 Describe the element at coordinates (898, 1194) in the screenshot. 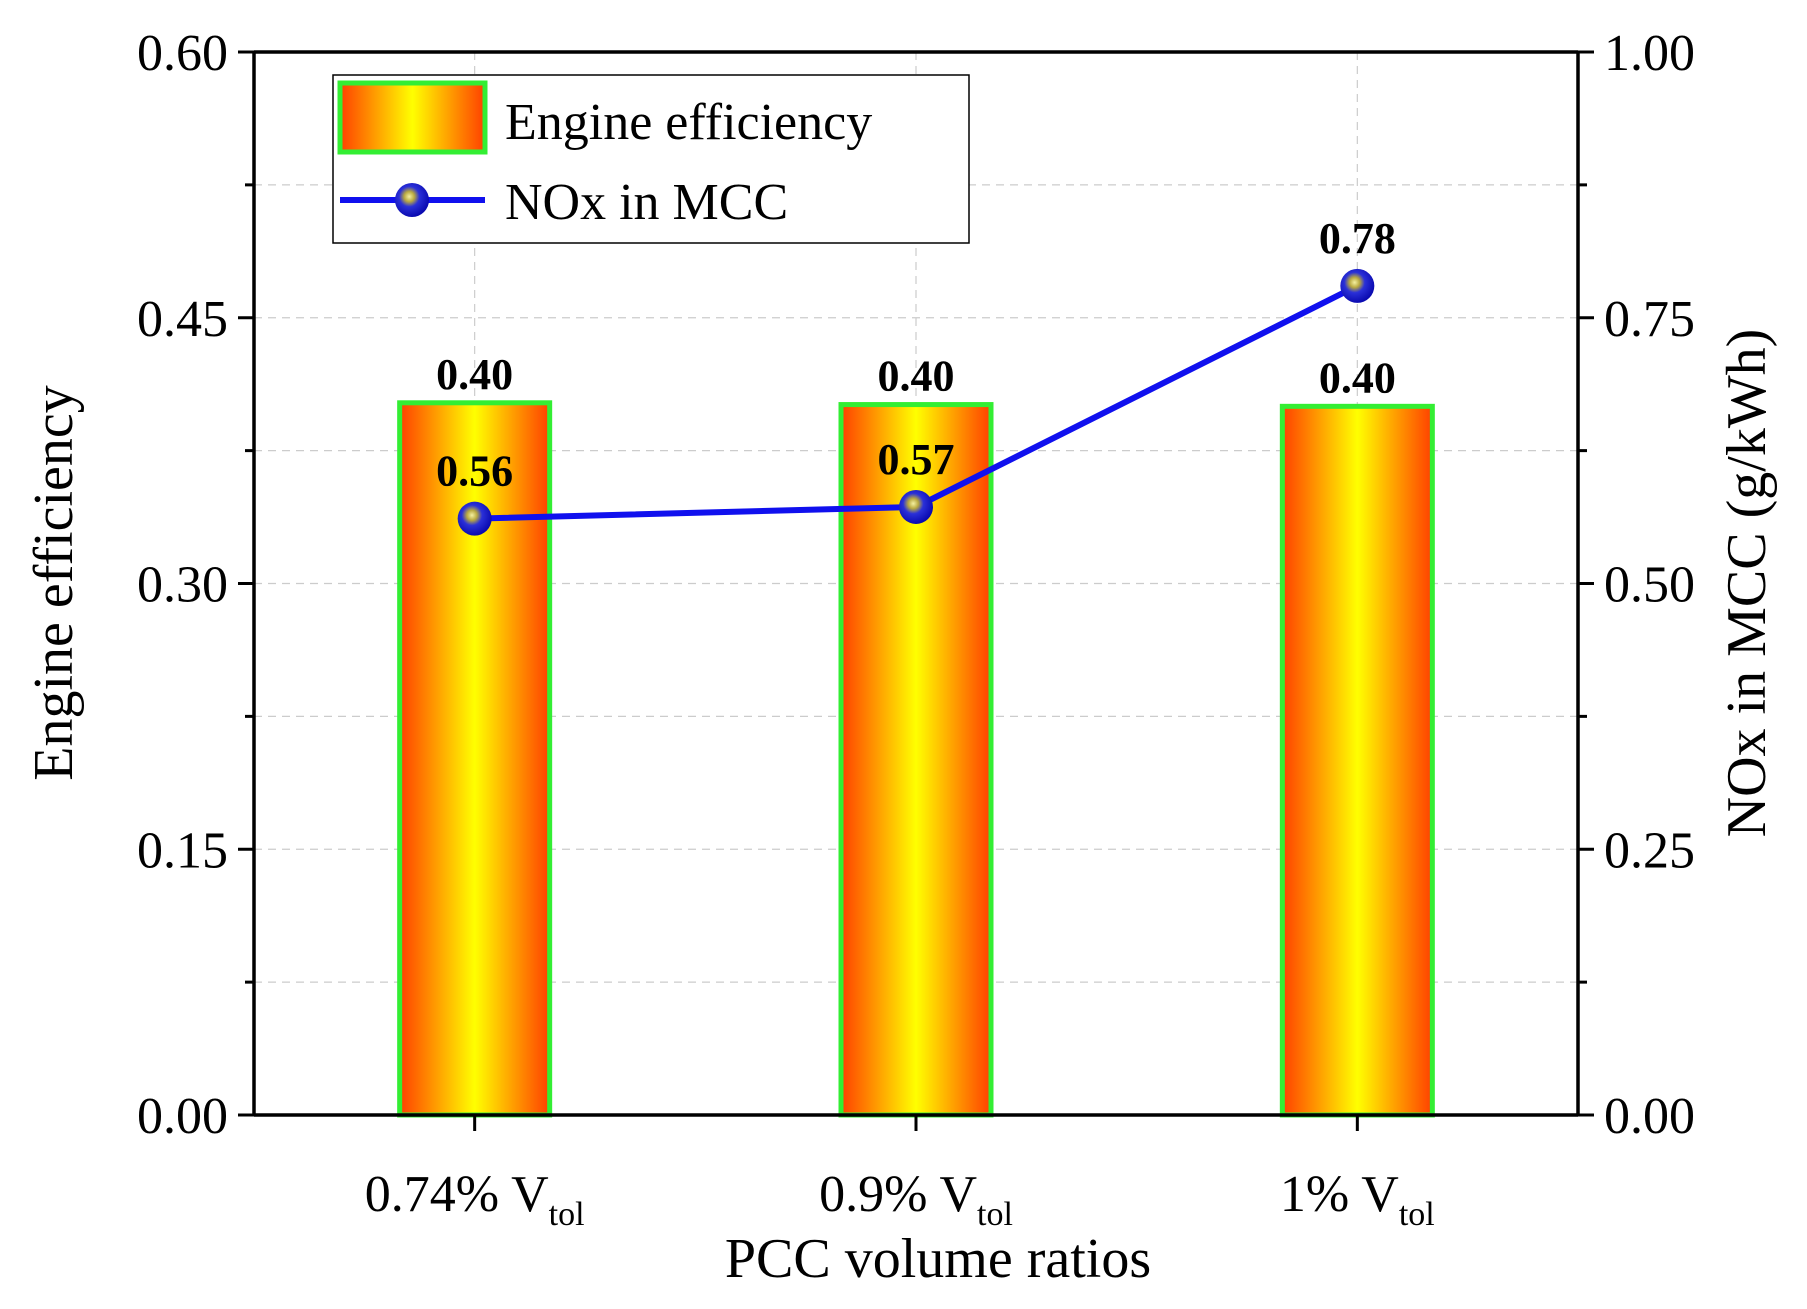

I see `x-tick-label-main: 0.9% V` at that location.